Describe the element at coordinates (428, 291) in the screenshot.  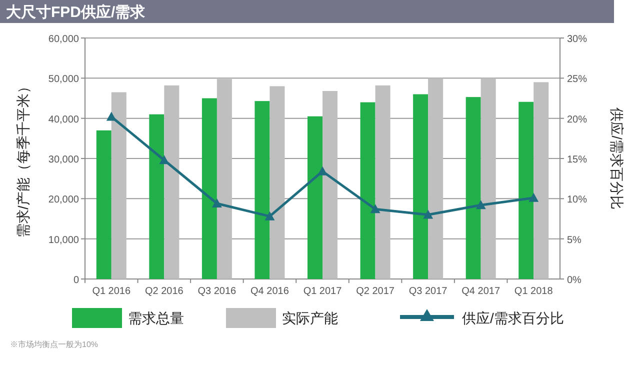
I see `x-tick-label: Q3 2017` at that location.